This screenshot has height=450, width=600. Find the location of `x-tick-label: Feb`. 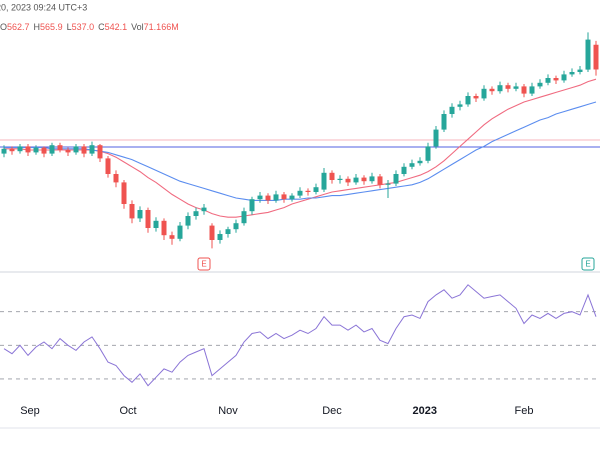

x-tick-label: Feb is located at coordinates (524, 411).